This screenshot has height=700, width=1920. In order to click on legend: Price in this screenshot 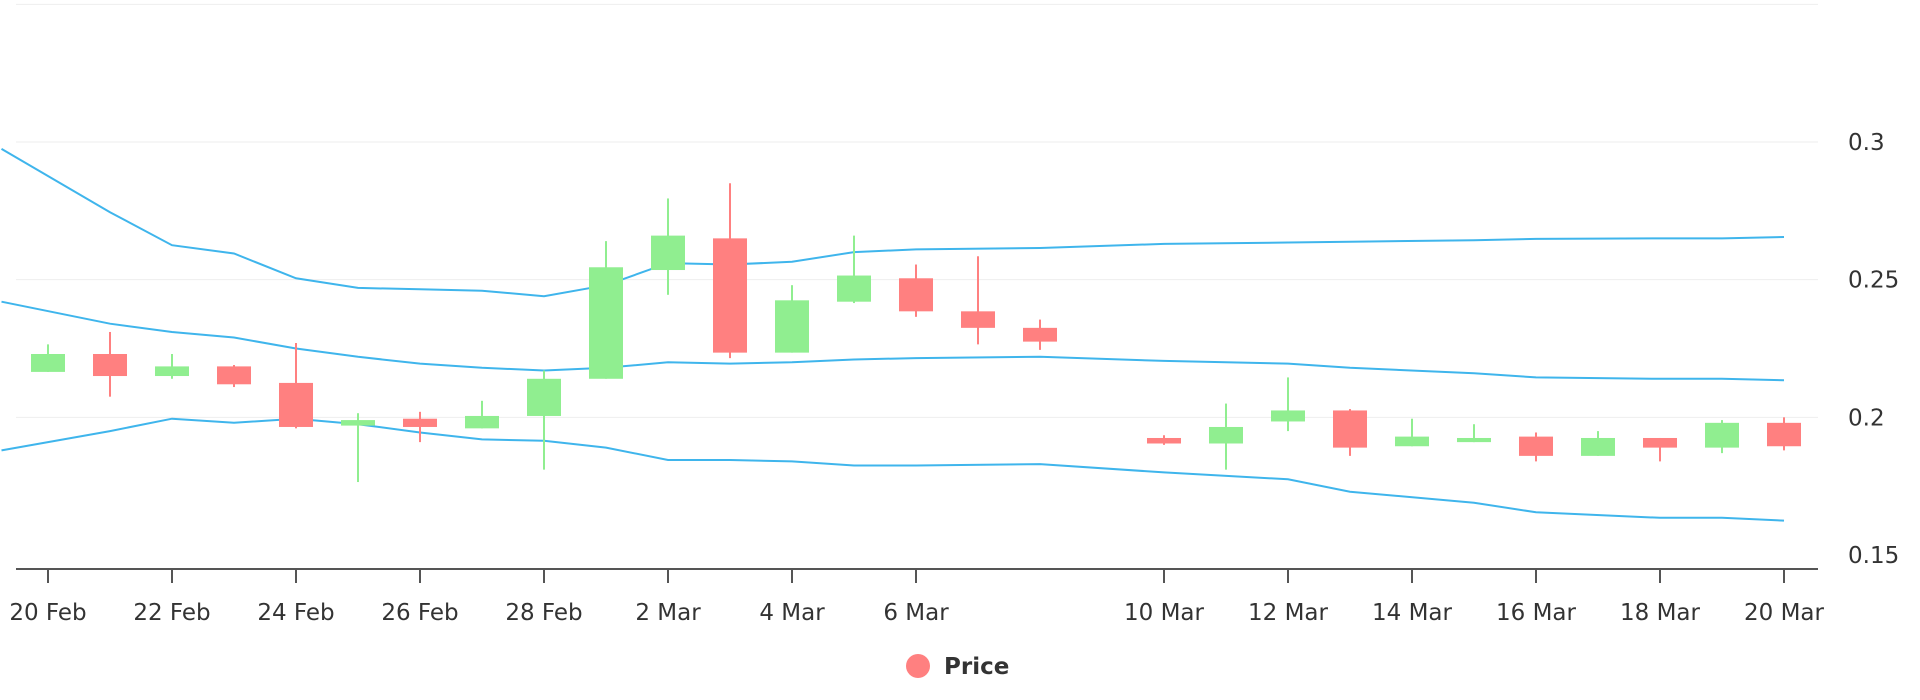, I will do `click(957, 667)`.